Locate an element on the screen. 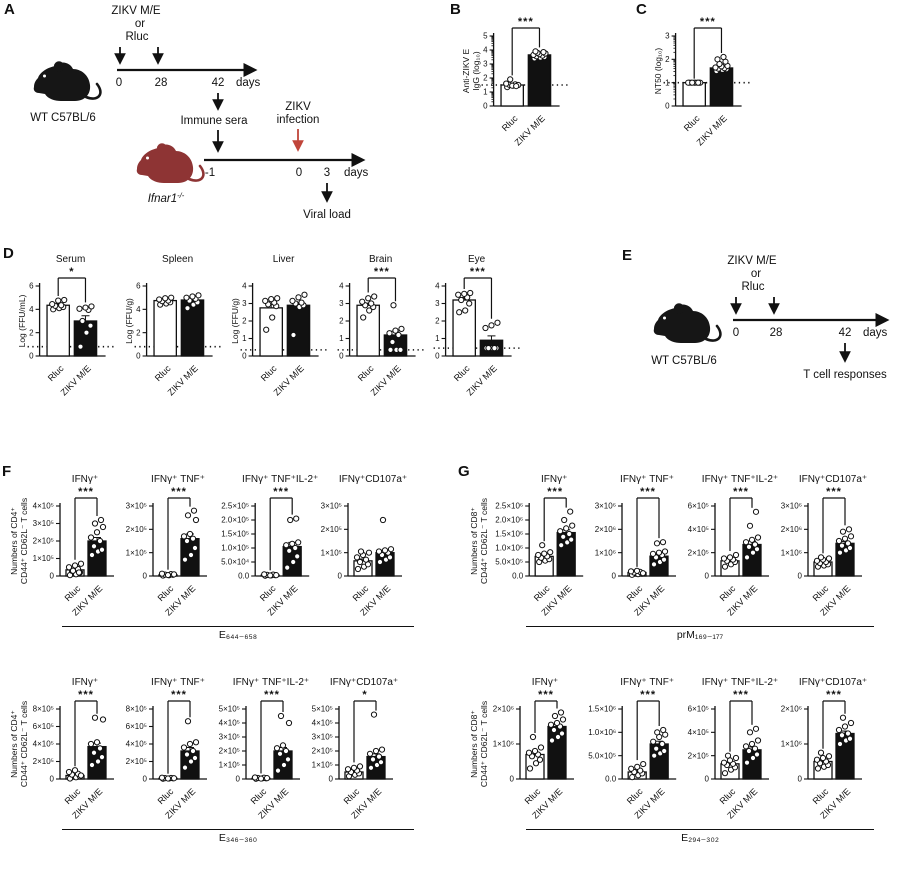  y-axis-label: Log (FFU/g) is located at coordinates (129, 321).